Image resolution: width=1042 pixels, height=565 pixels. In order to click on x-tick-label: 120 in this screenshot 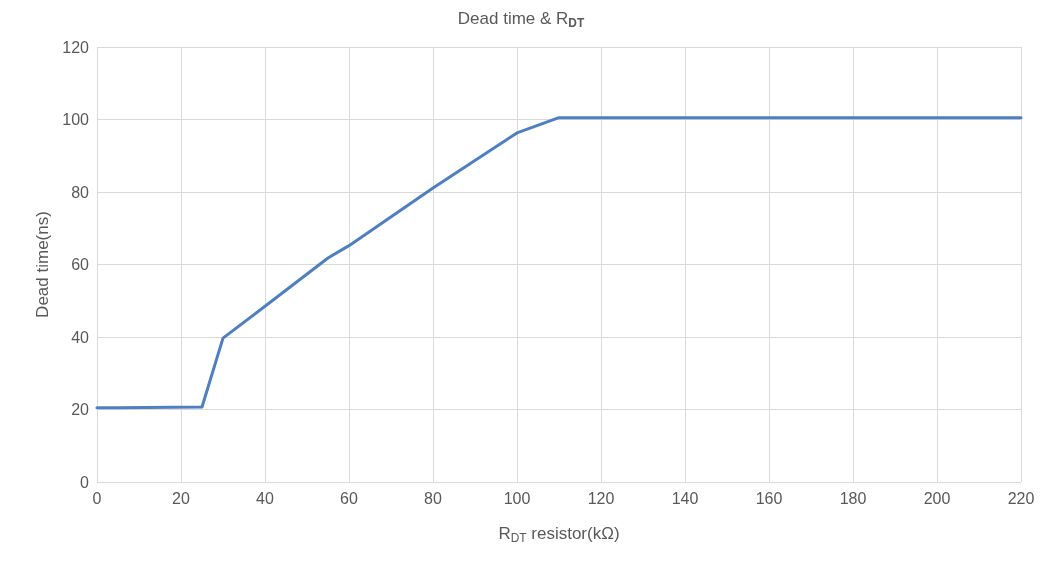, I will do `click(601, 498)`.